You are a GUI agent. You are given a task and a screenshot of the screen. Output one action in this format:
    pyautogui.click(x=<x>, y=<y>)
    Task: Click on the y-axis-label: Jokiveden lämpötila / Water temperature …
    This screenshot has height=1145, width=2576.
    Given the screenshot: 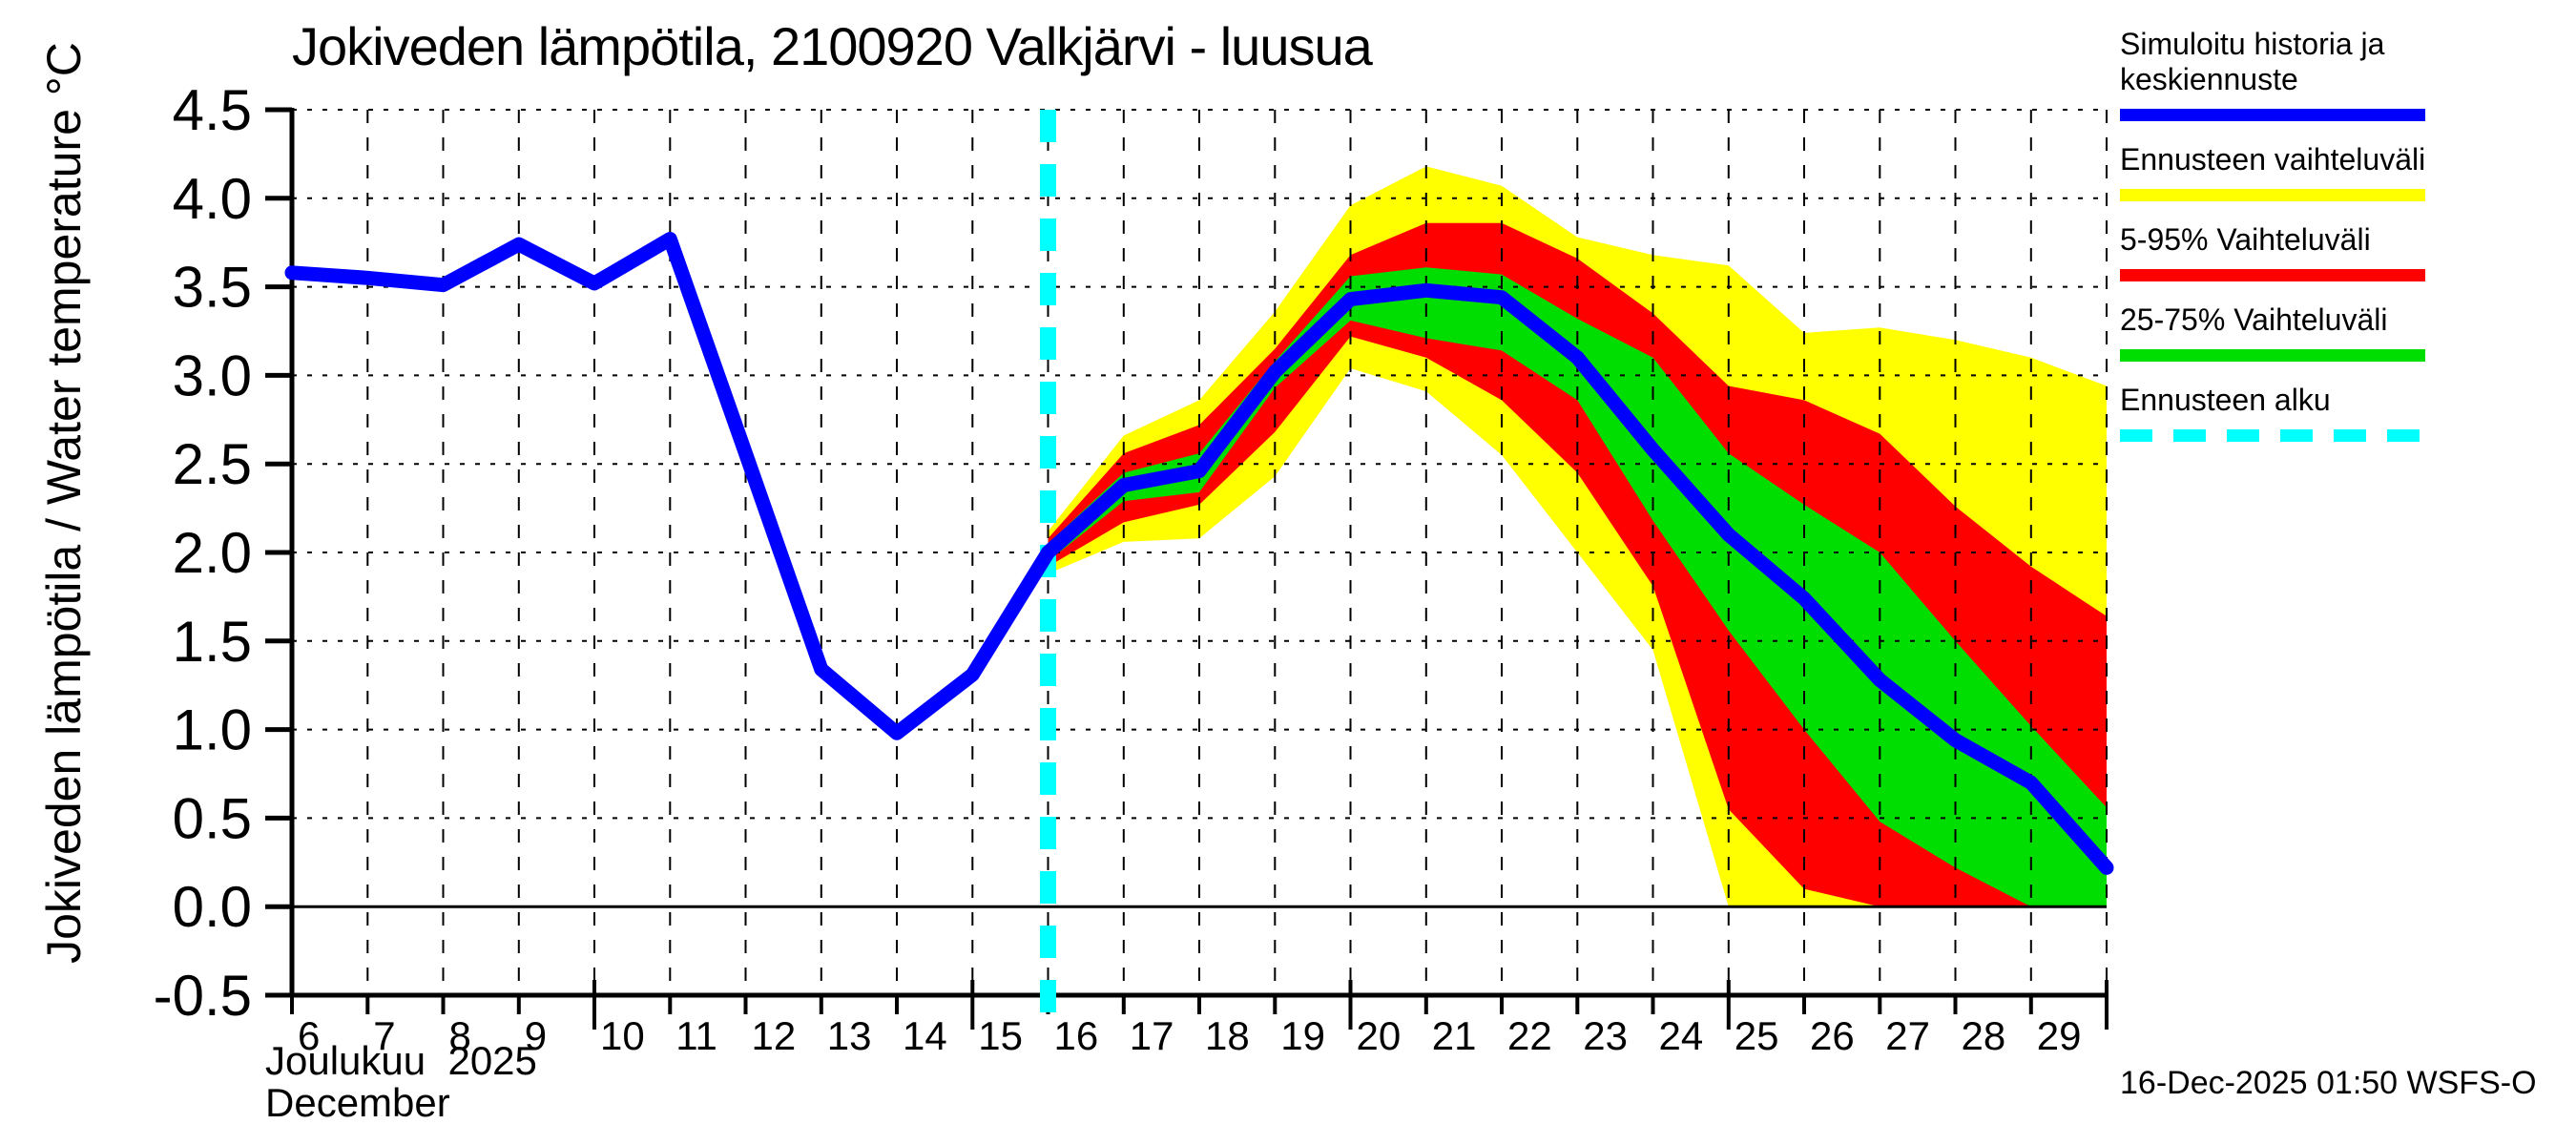 What is the action you would take?
    pyautogui.click(x=64, y=503)
    